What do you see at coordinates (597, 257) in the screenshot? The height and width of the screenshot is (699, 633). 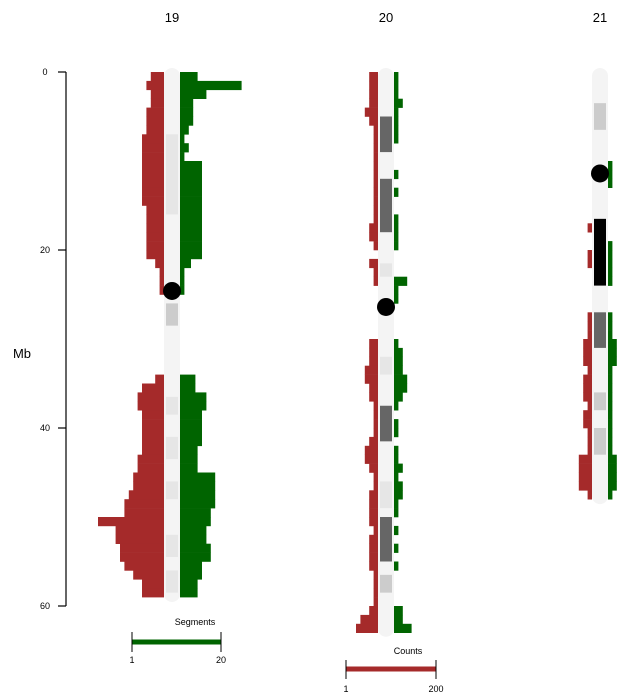 I see `chromosome-21: 21` at bounding box center [597, 257].